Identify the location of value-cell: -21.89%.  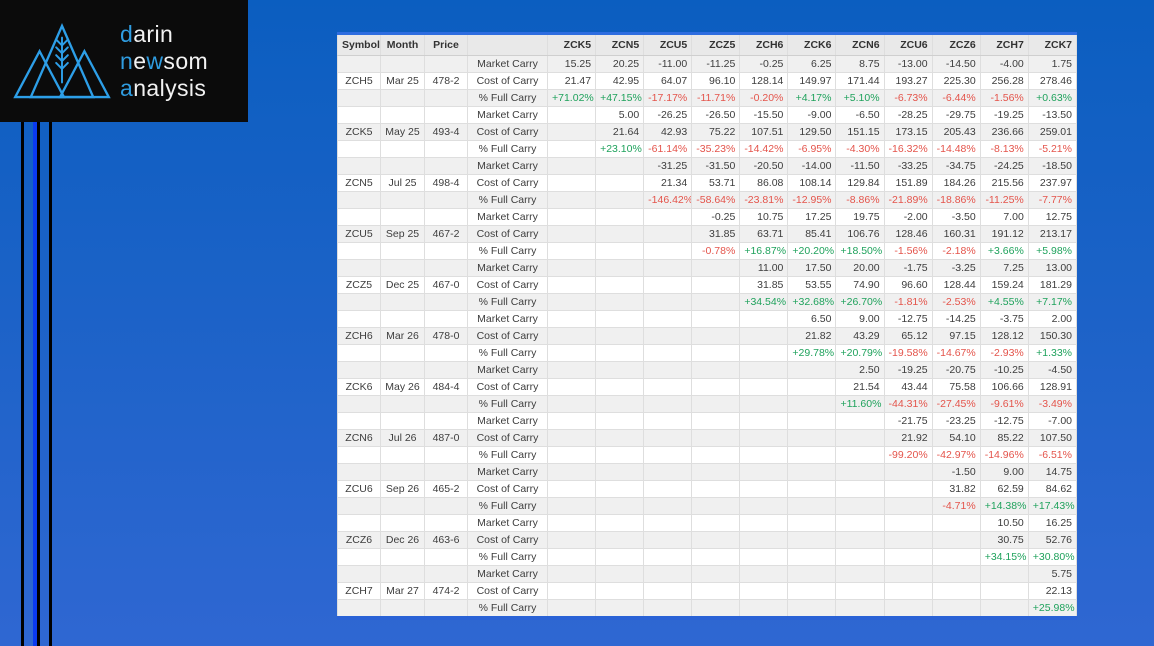
(908, 200).